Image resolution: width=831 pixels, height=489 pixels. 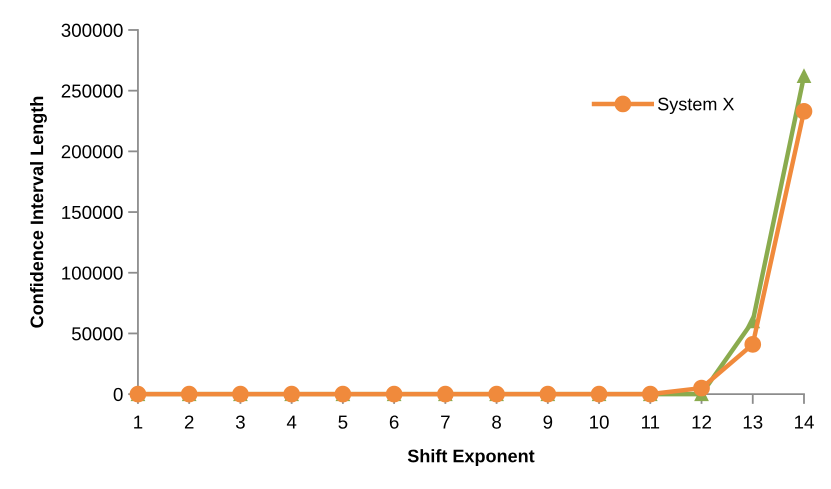 I want to click on x-tick-label: 14, so click(x=804, y=422).